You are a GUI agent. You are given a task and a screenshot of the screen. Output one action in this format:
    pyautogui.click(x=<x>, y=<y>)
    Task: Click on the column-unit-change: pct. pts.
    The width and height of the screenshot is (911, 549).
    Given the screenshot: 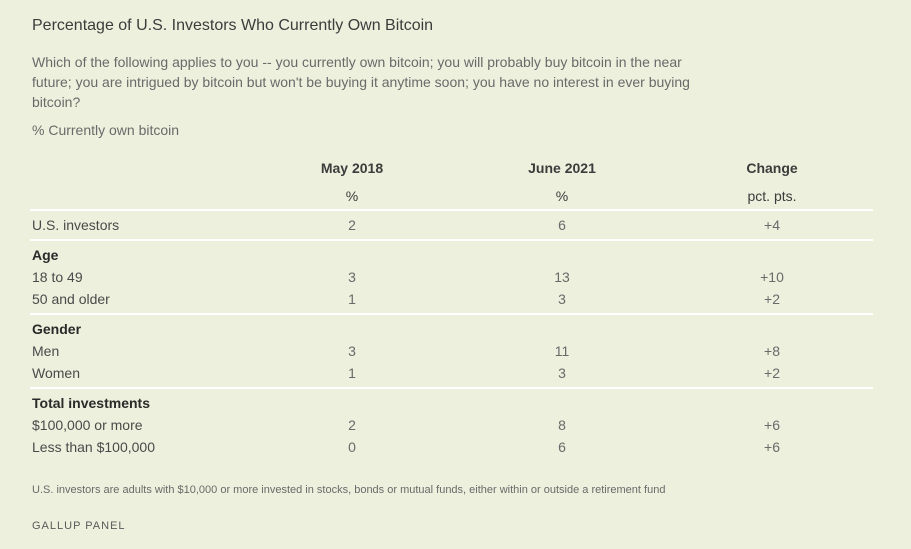 What is the action you would take?
    pyautogui.click(x=772, y=196)
    